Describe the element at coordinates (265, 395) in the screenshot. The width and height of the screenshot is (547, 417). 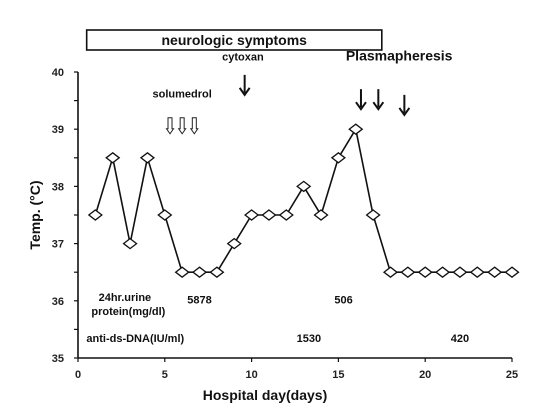
I see `x-axis-title: Hospital day(days)` at that location.